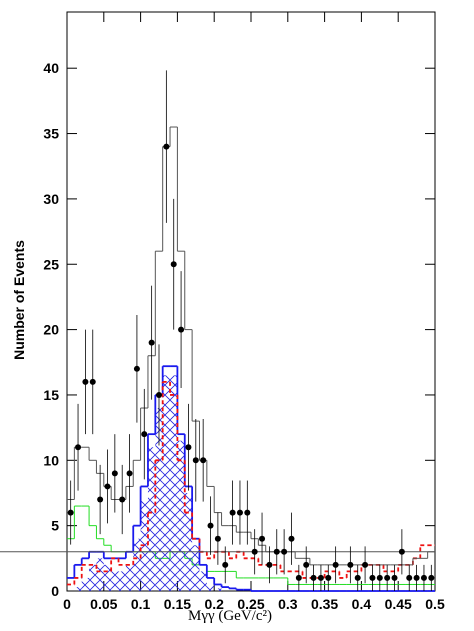 The image size is (474, 631). What do you see at coordinates (230, 616) in the screenshot?
I see `x-axis-label: Mγγ (GeV/c²)` at bounding box center [230, 616].